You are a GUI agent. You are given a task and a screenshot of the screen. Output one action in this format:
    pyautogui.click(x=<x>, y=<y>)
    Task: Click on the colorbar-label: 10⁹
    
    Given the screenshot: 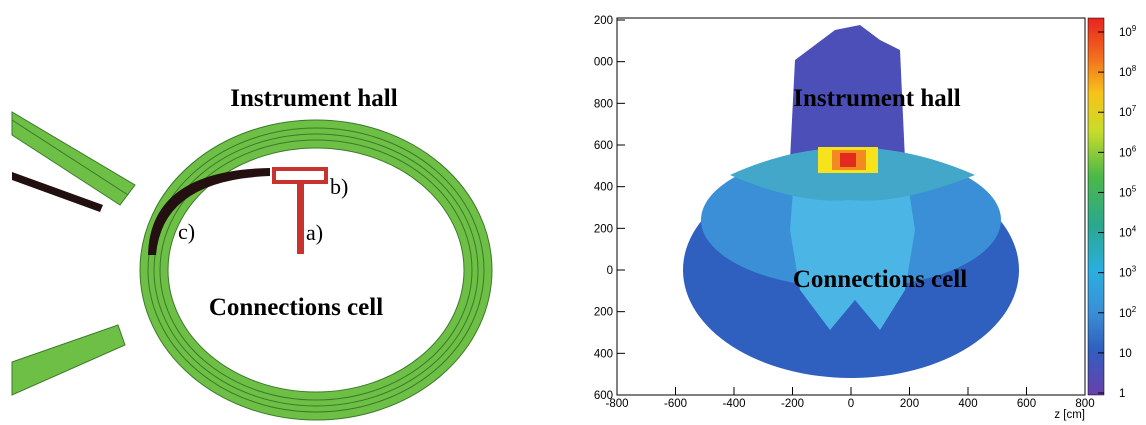 What is the action you would take?
    pyautogui.click(x=1128, y=31)
    